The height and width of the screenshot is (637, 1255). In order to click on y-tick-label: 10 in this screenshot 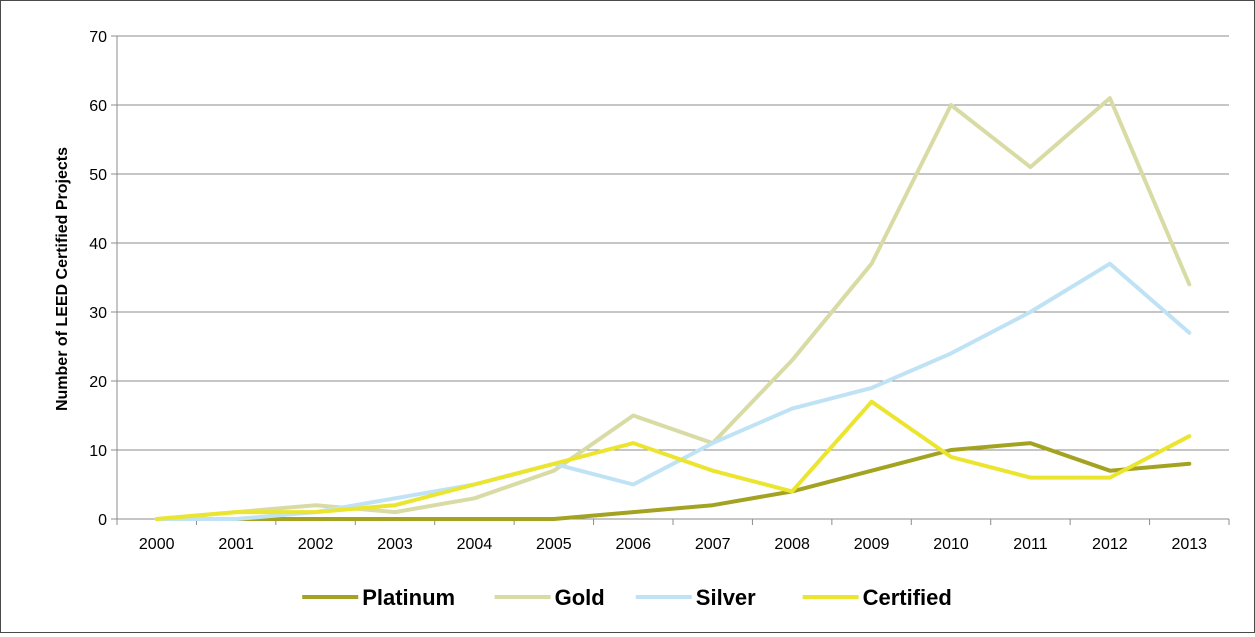, I will do `click(98, 451)`.